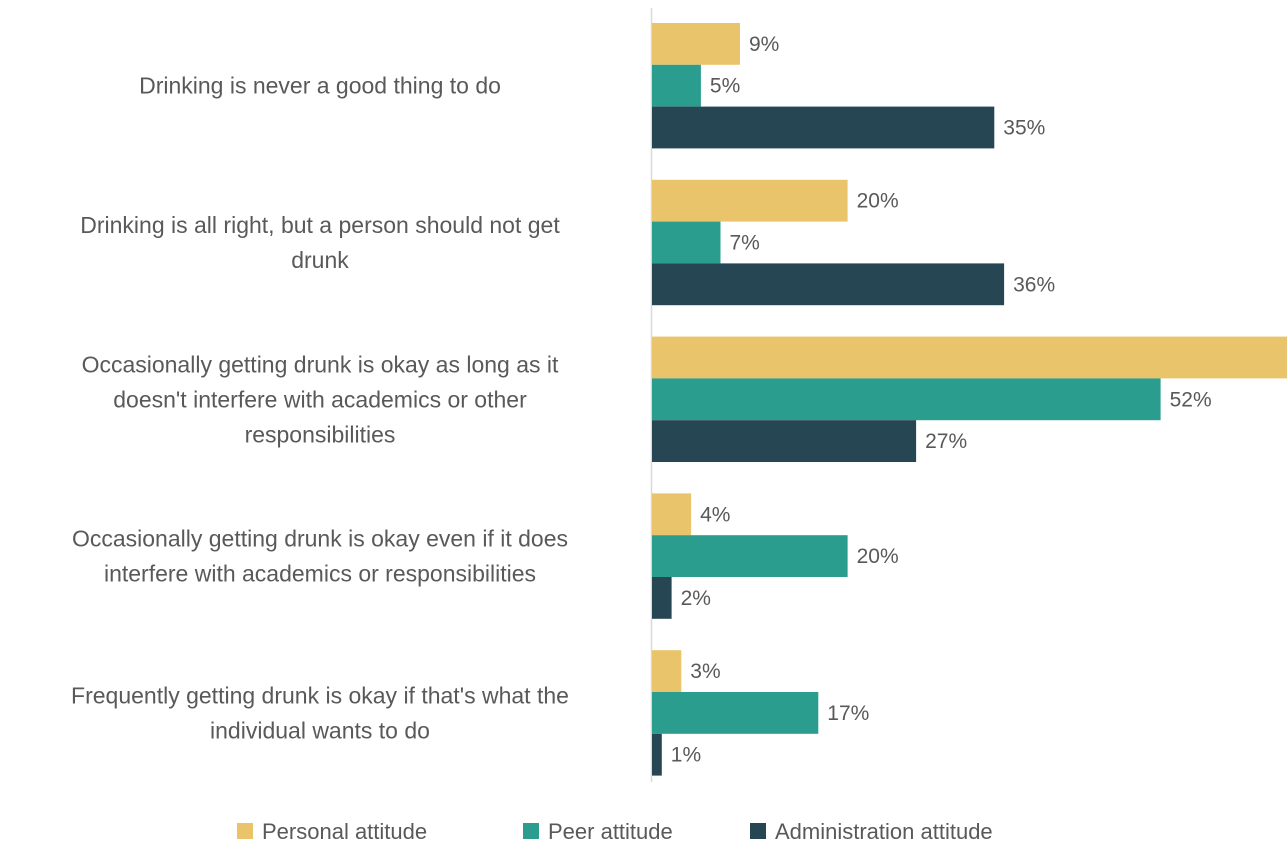  Describe the element at coordinates (1191, 399) in the screenshot. I see `value-label-peer-2: 52%` at that location.